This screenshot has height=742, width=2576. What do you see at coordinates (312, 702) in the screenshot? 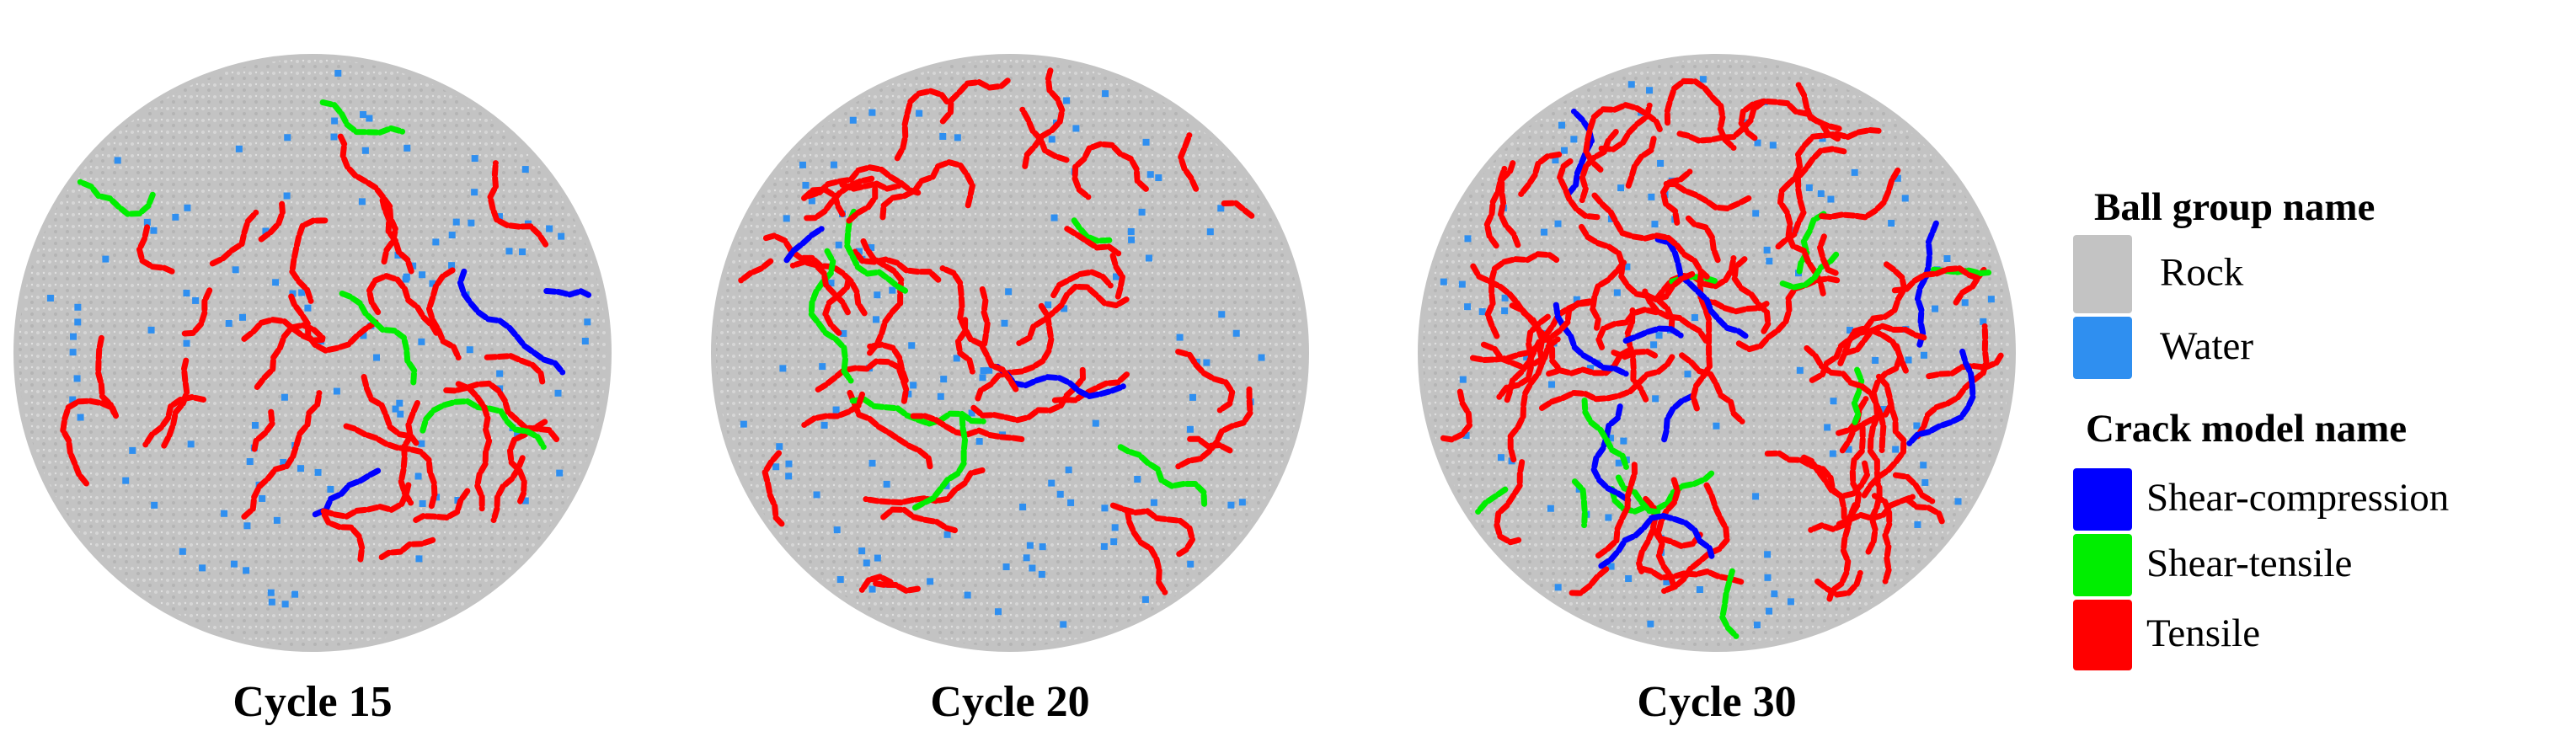
I see `panel-caption: Cycle 15` at bounding box center [312, 702].